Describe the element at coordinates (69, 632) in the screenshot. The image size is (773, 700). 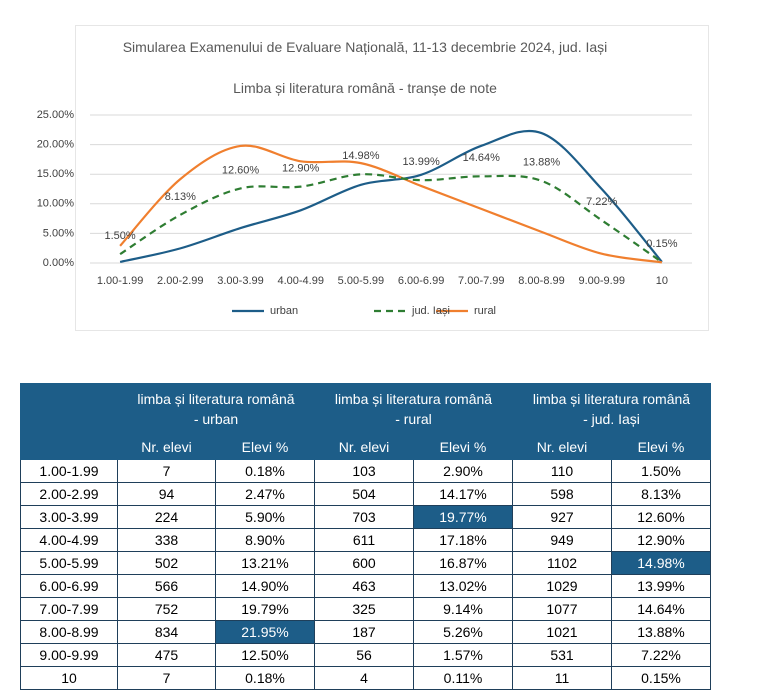
I see `table-cell: 8.00-8.99` at that location.